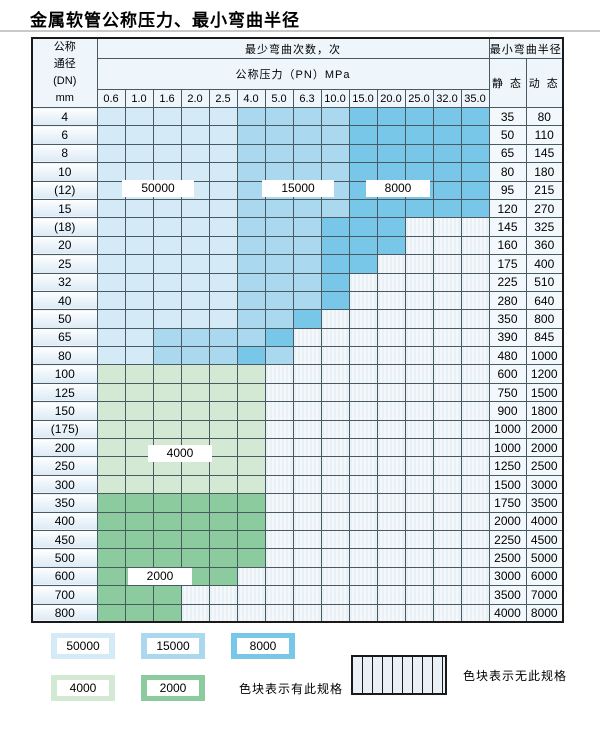 The width and height of the screenshot is (600, 743). Describe the element at coordinates (64, 64) in the screenshot. I see `dn-line-2: 通径` at that location.